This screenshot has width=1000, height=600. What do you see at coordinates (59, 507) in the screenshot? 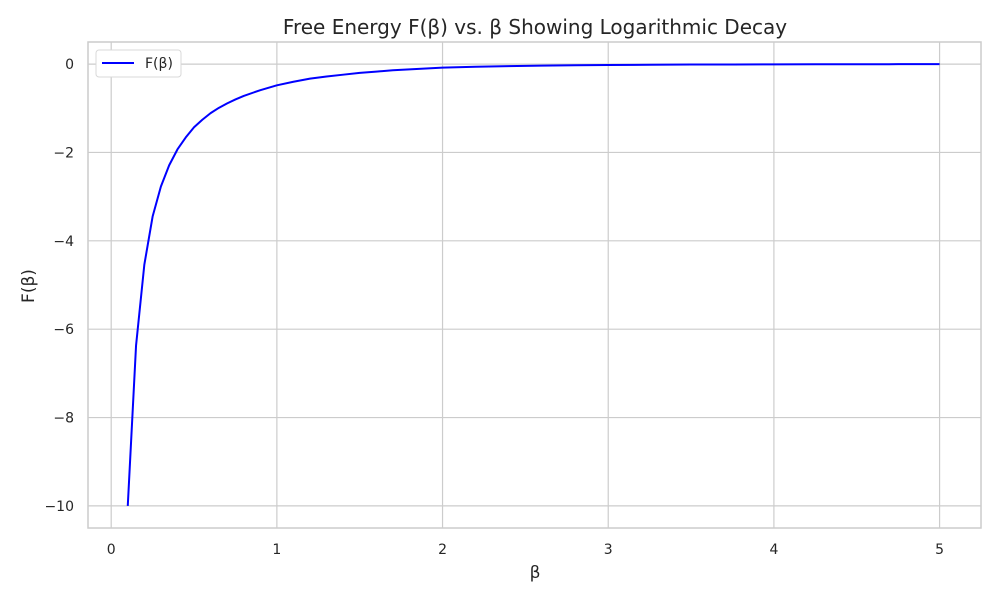
I see `y-tick-label: −10` at bounding box center [59, 507].